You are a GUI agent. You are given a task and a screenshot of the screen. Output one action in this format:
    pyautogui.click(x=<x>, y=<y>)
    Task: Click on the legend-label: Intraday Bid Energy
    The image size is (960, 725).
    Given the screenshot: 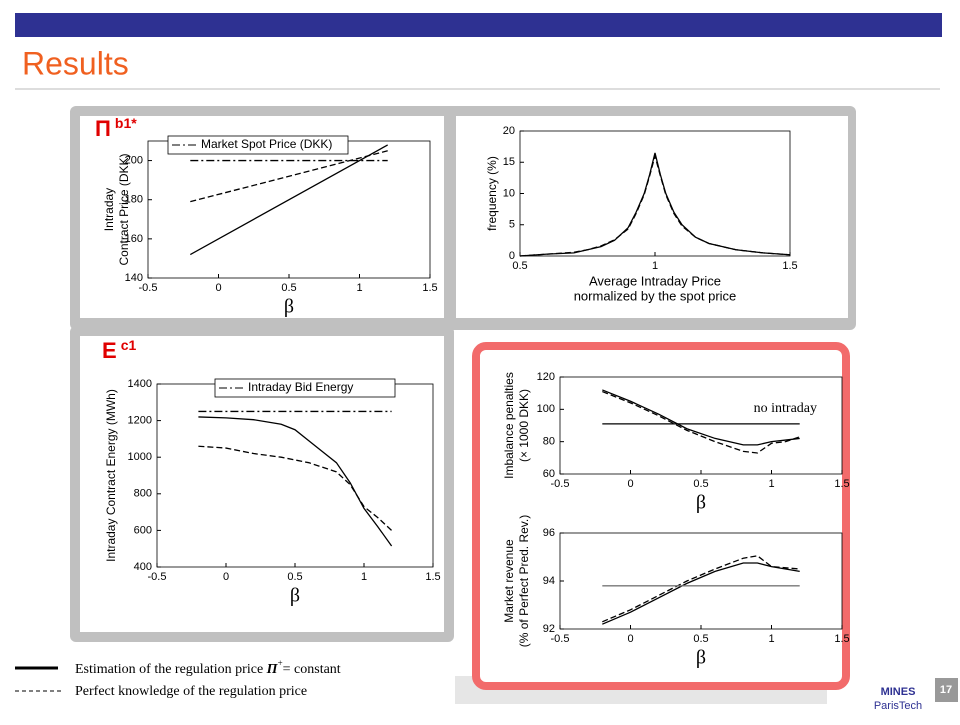 What is the action you would take?
    pyautogui.click(x=300, y=387)
    